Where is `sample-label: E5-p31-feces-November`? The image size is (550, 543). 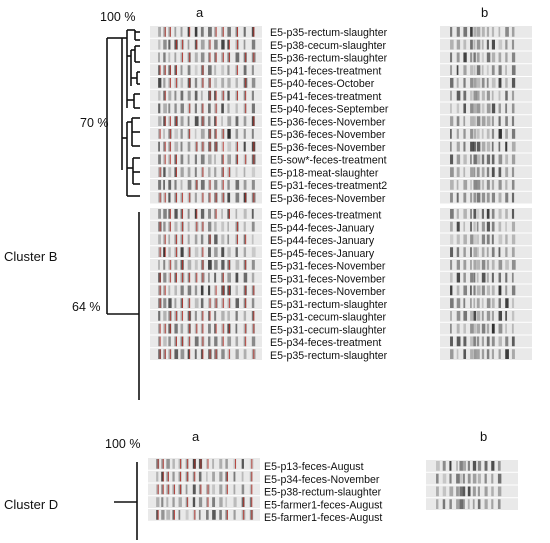
sample-label: E5-p31-feces-November is located at coordinates (328, 267).